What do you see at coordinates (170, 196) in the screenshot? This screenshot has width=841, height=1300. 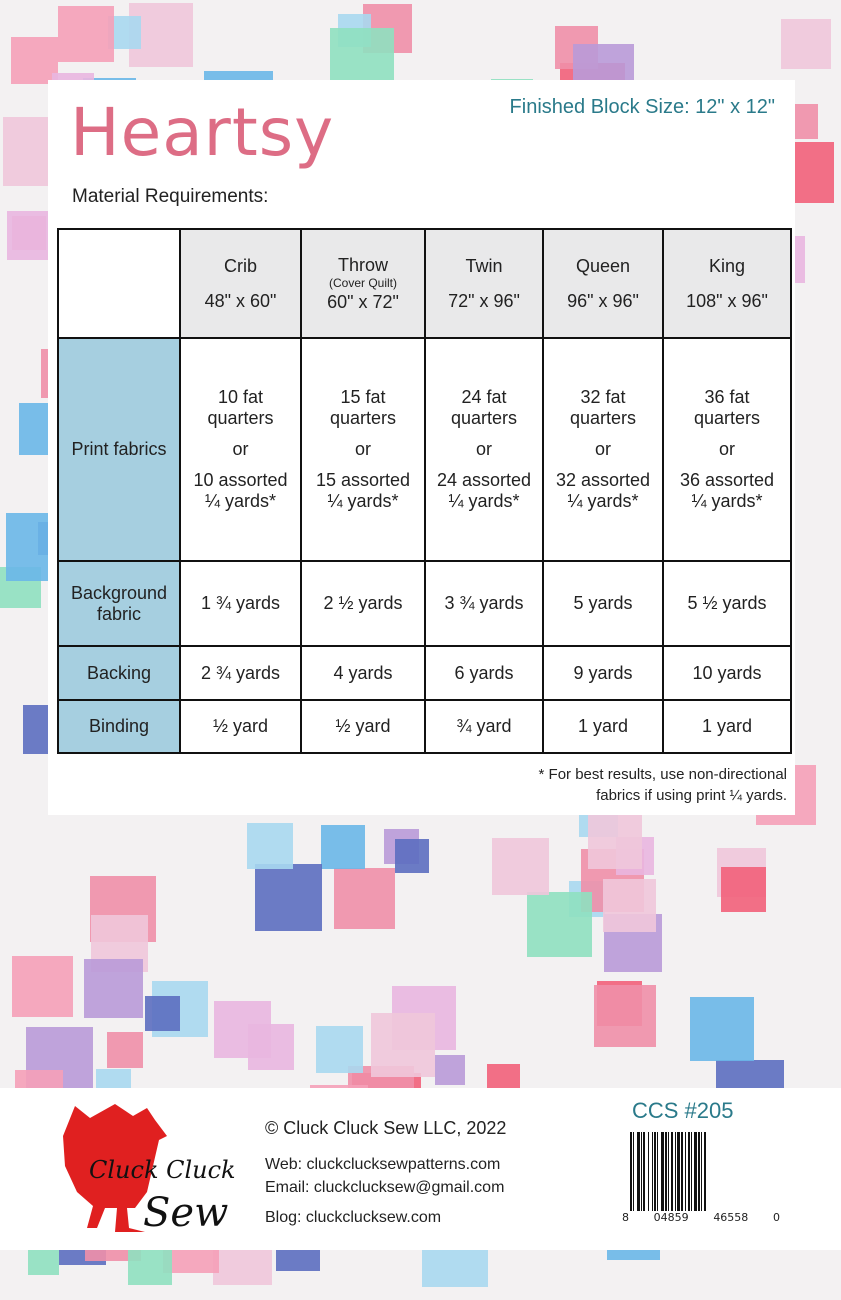 I see `material-requirements-heading: Material Requirements:` at bounding box center [170, 196].